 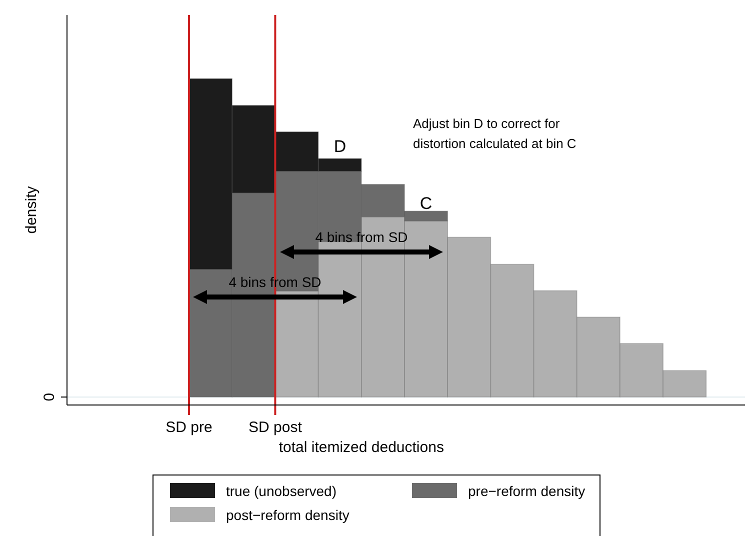 What do you see at coordinates (275, 427) in the screenshot?
I see `text: SD post` at bounding box center [275, 427].